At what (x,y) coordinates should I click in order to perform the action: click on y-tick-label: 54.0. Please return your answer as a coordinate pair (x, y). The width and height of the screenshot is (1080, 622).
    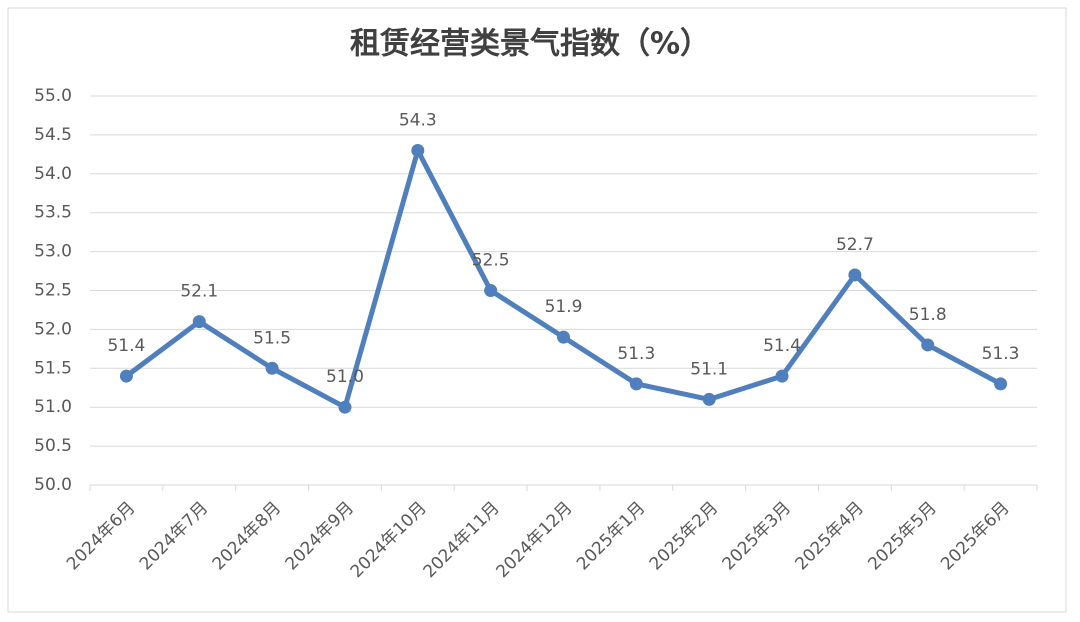
    Looking at the image, I should click on (53, 174).